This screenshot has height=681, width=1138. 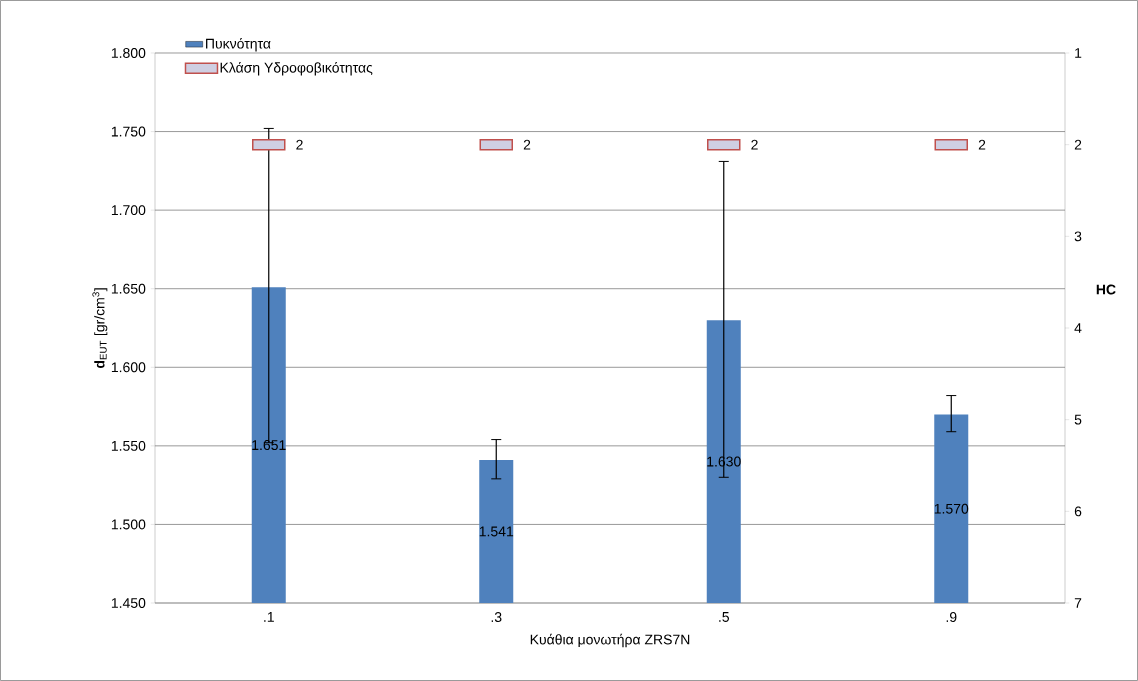 What do you see at coordinates (128, 53) in the screenshot?
I see `y-tick-label: 1.800` at bounding box center [128, 53].